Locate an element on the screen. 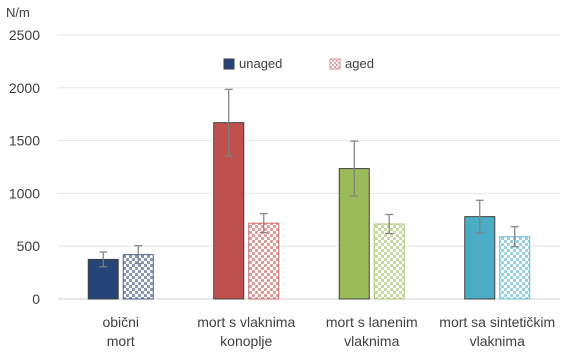 The image size is (564, 352). legend: unaged aged is located at coordinates (298, 63).